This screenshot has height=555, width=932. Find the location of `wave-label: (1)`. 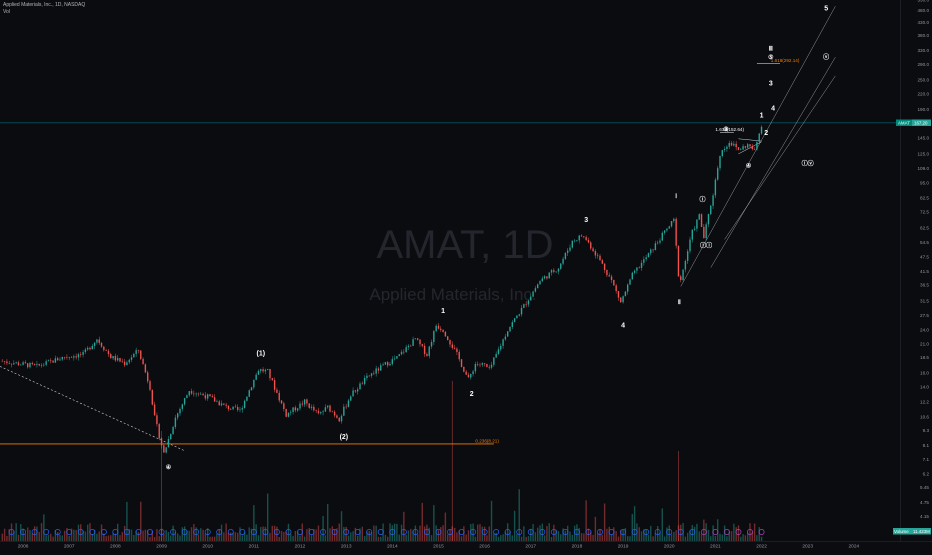

wave-label: (1) is located at coordinates (260, 354).